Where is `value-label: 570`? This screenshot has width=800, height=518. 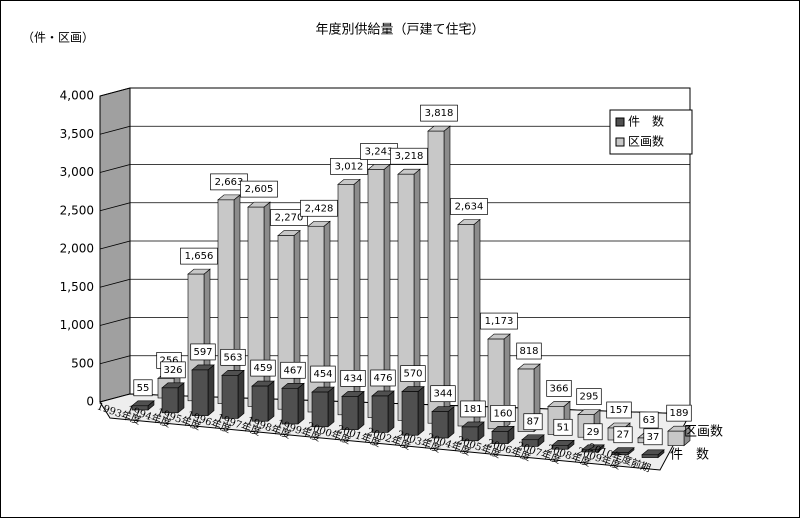
value-label: 570 is located at coordinates (412, 374).